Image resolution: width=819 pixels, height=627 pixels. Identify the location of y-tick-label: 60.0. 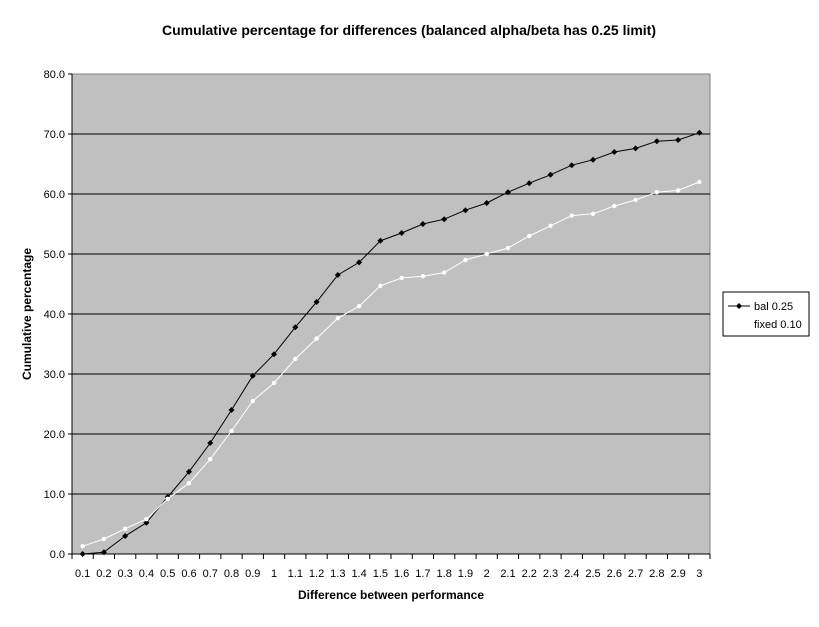
(54, 195).